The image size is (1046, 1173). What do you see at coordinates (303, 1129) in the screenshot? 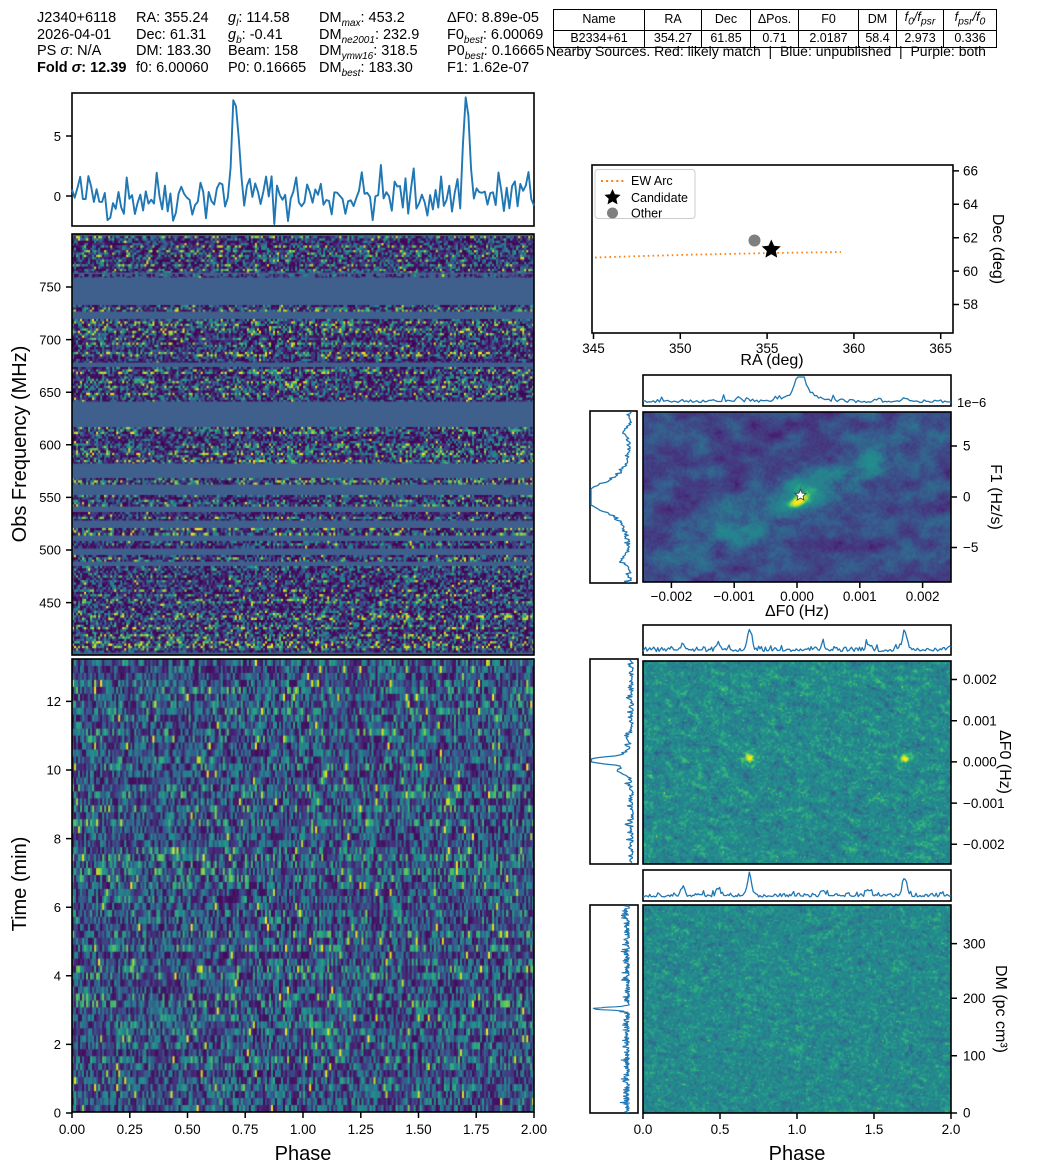
I see `svg-text: 1.00` at bounding box center [303, 1129].